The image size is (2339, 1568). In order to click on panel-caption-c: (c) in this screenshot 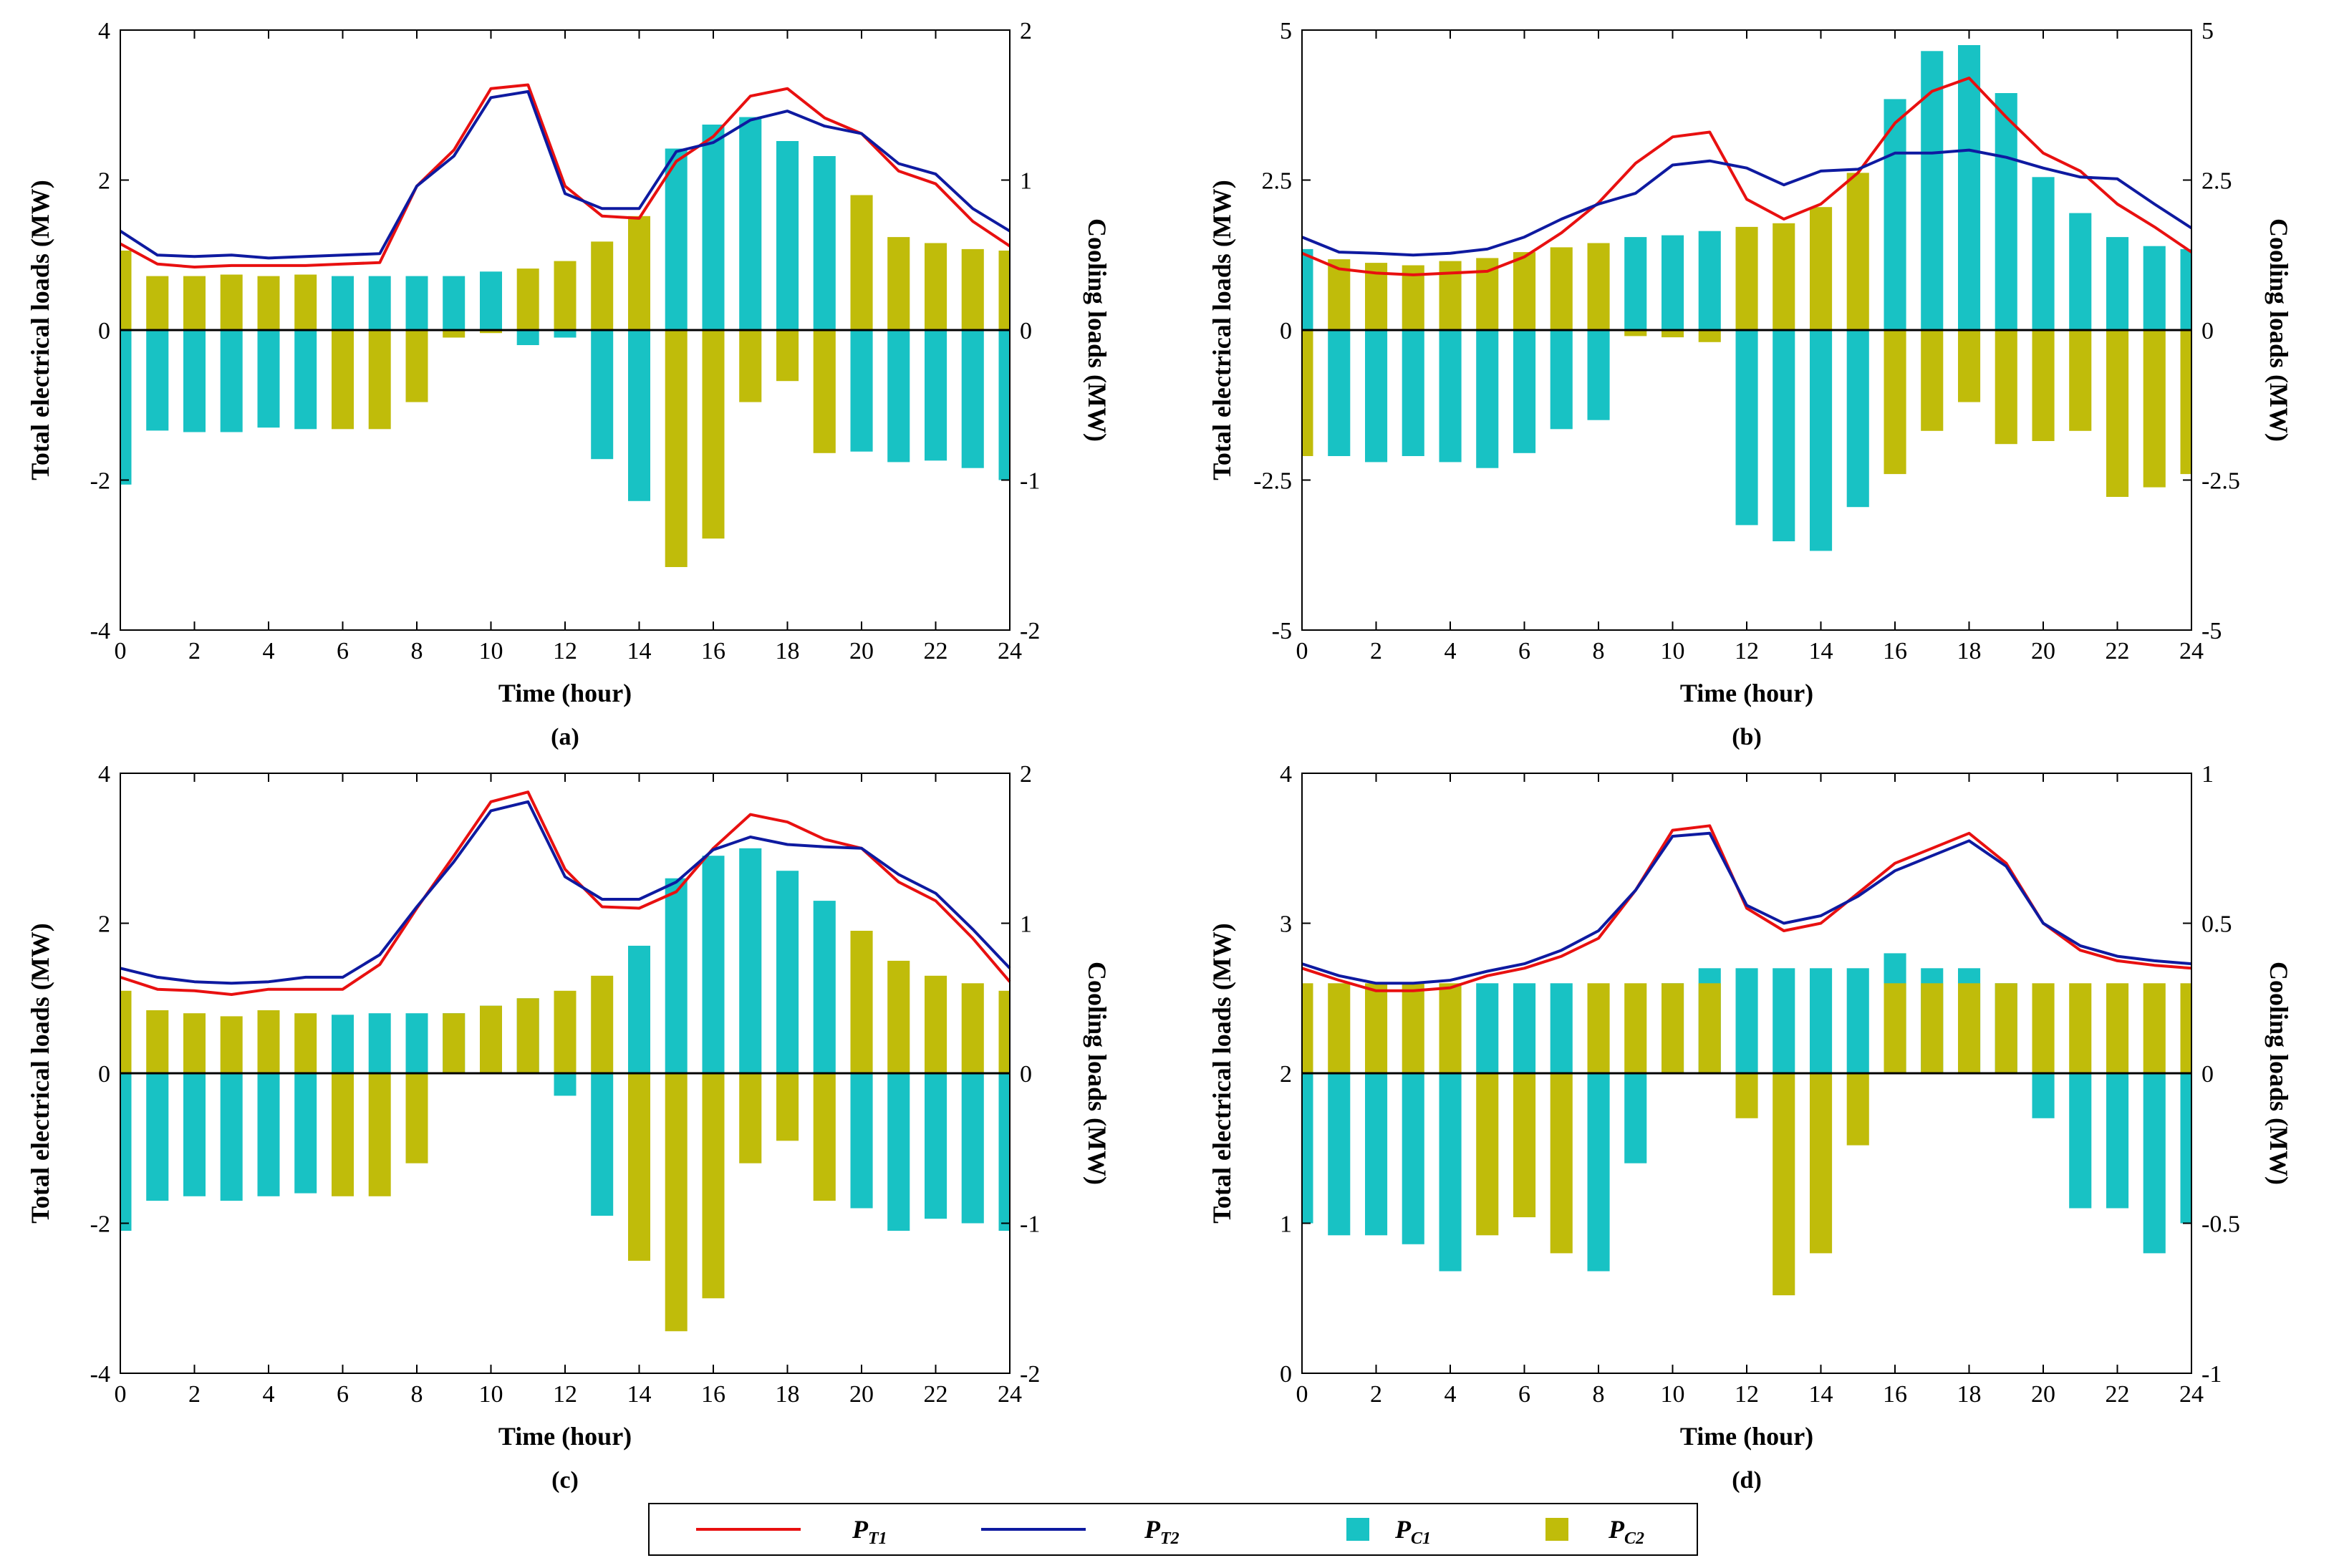, I will do `click(565, 1480)`.